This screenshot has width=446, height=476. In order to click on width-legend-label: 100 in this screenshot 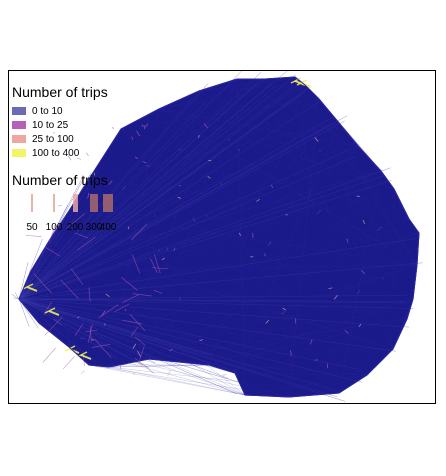, I will do `click(54, 227)`.